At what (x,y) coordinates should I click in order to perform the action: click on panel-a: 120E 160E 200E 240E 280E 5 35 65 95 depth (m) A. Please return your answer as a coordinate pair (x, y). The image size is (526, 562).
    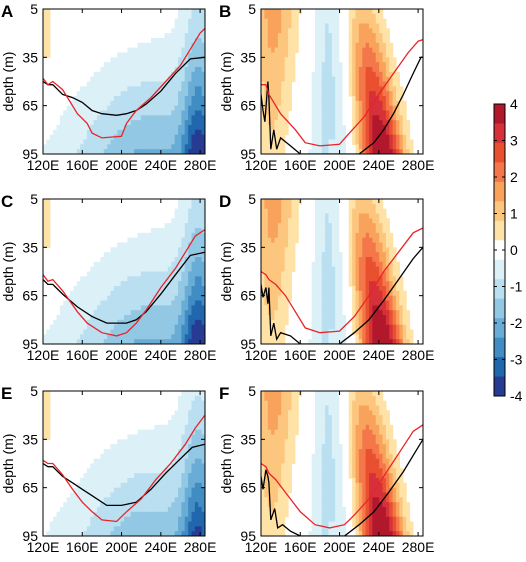
    Looking at the image, I should click on (108, 87).